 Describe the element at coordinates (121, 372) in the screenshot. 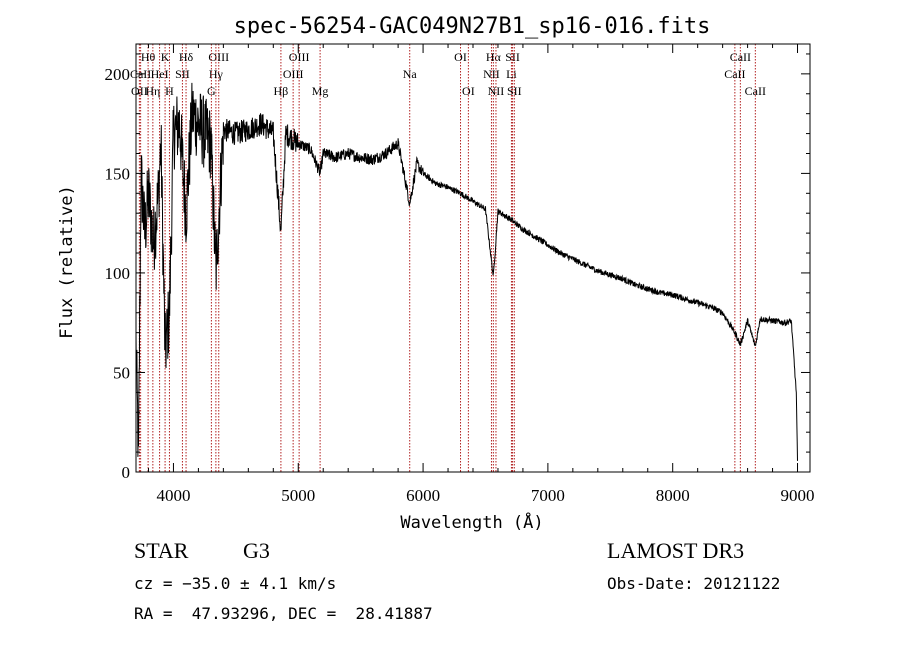

I see `y-tick-label: 50` at that location.